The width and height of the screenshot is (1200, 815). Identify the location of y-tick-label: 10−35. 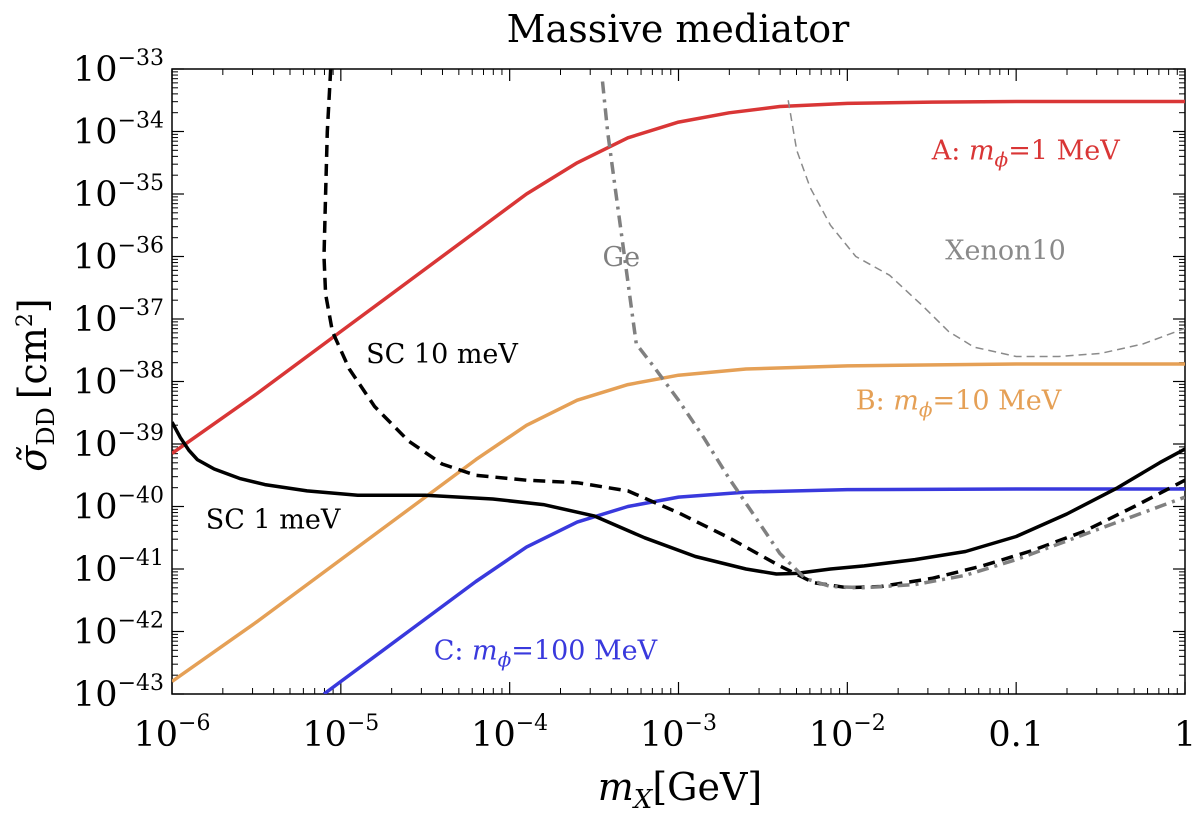
(118, 193).